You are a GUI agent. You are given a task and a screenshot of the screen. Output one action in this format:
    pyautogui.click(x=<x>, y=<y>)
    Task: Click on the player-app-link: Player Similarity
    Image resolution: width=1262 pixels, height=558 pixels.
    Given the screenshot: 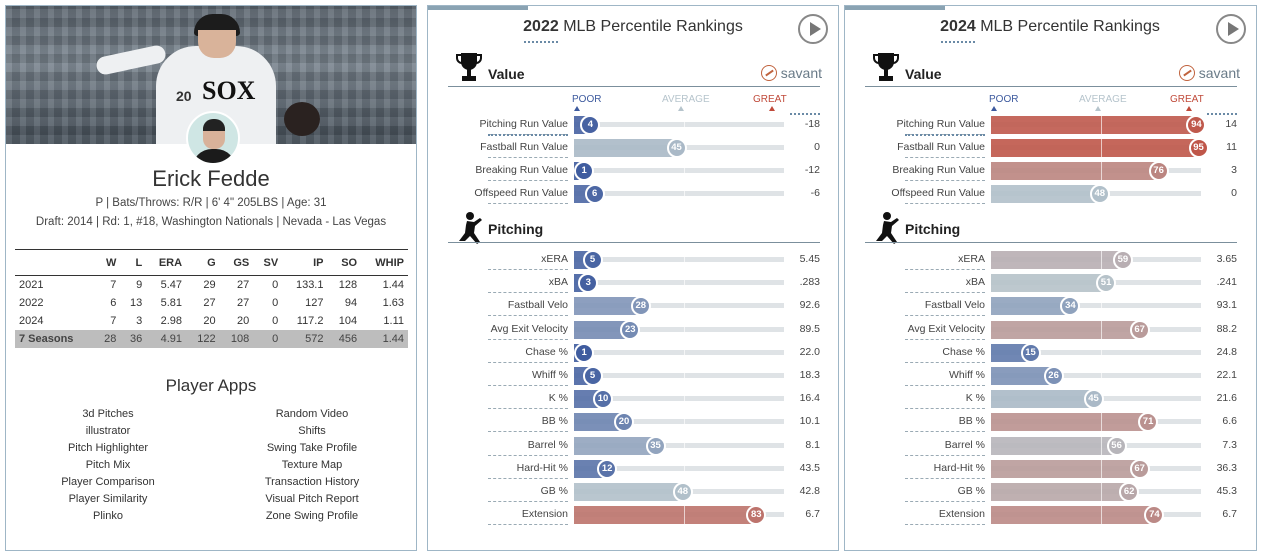 What is the action you would take?
    pyautogui.click(x=108, y=499)
    